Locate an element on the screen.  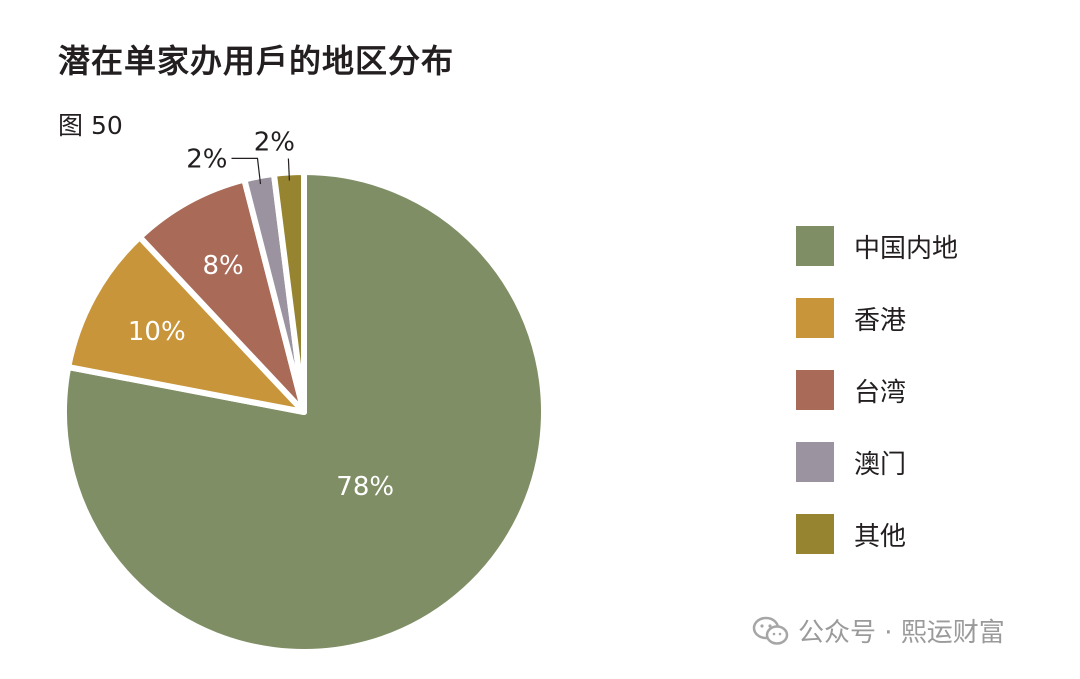
legend: 中国内地 香港 台湾 澳门 其他 is located at coordinates (877, 406).